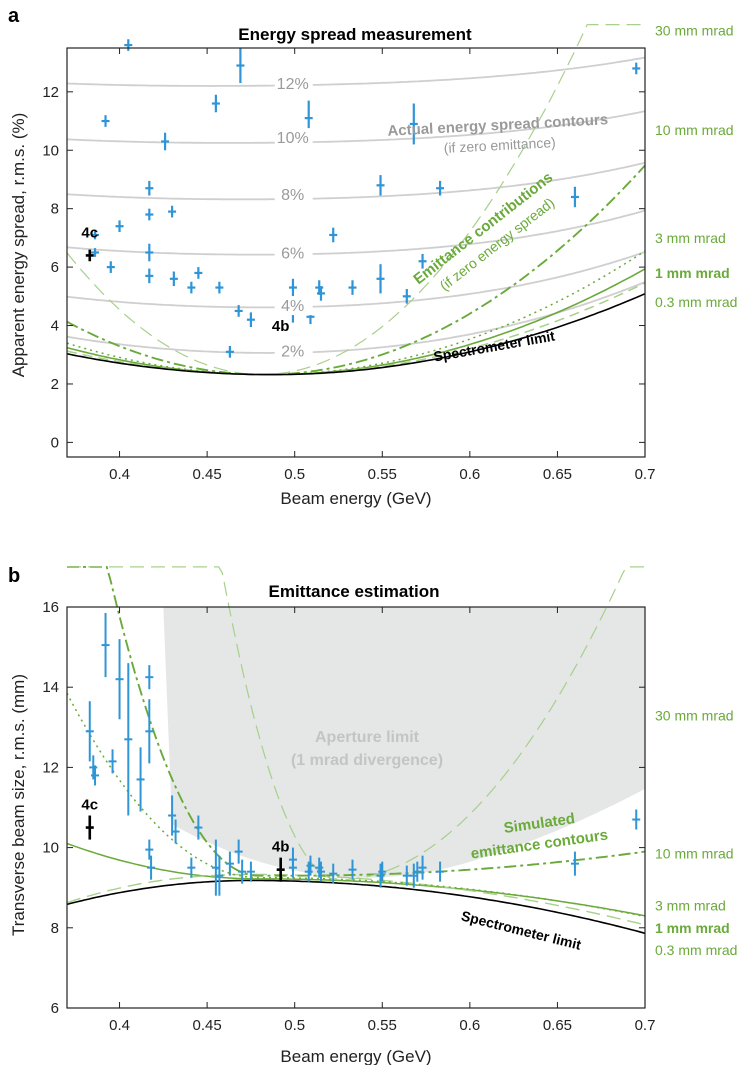 The image size is (755, 1065). I want to click on panel-b-aperture-title: Aperture limit, so click(367, 737).